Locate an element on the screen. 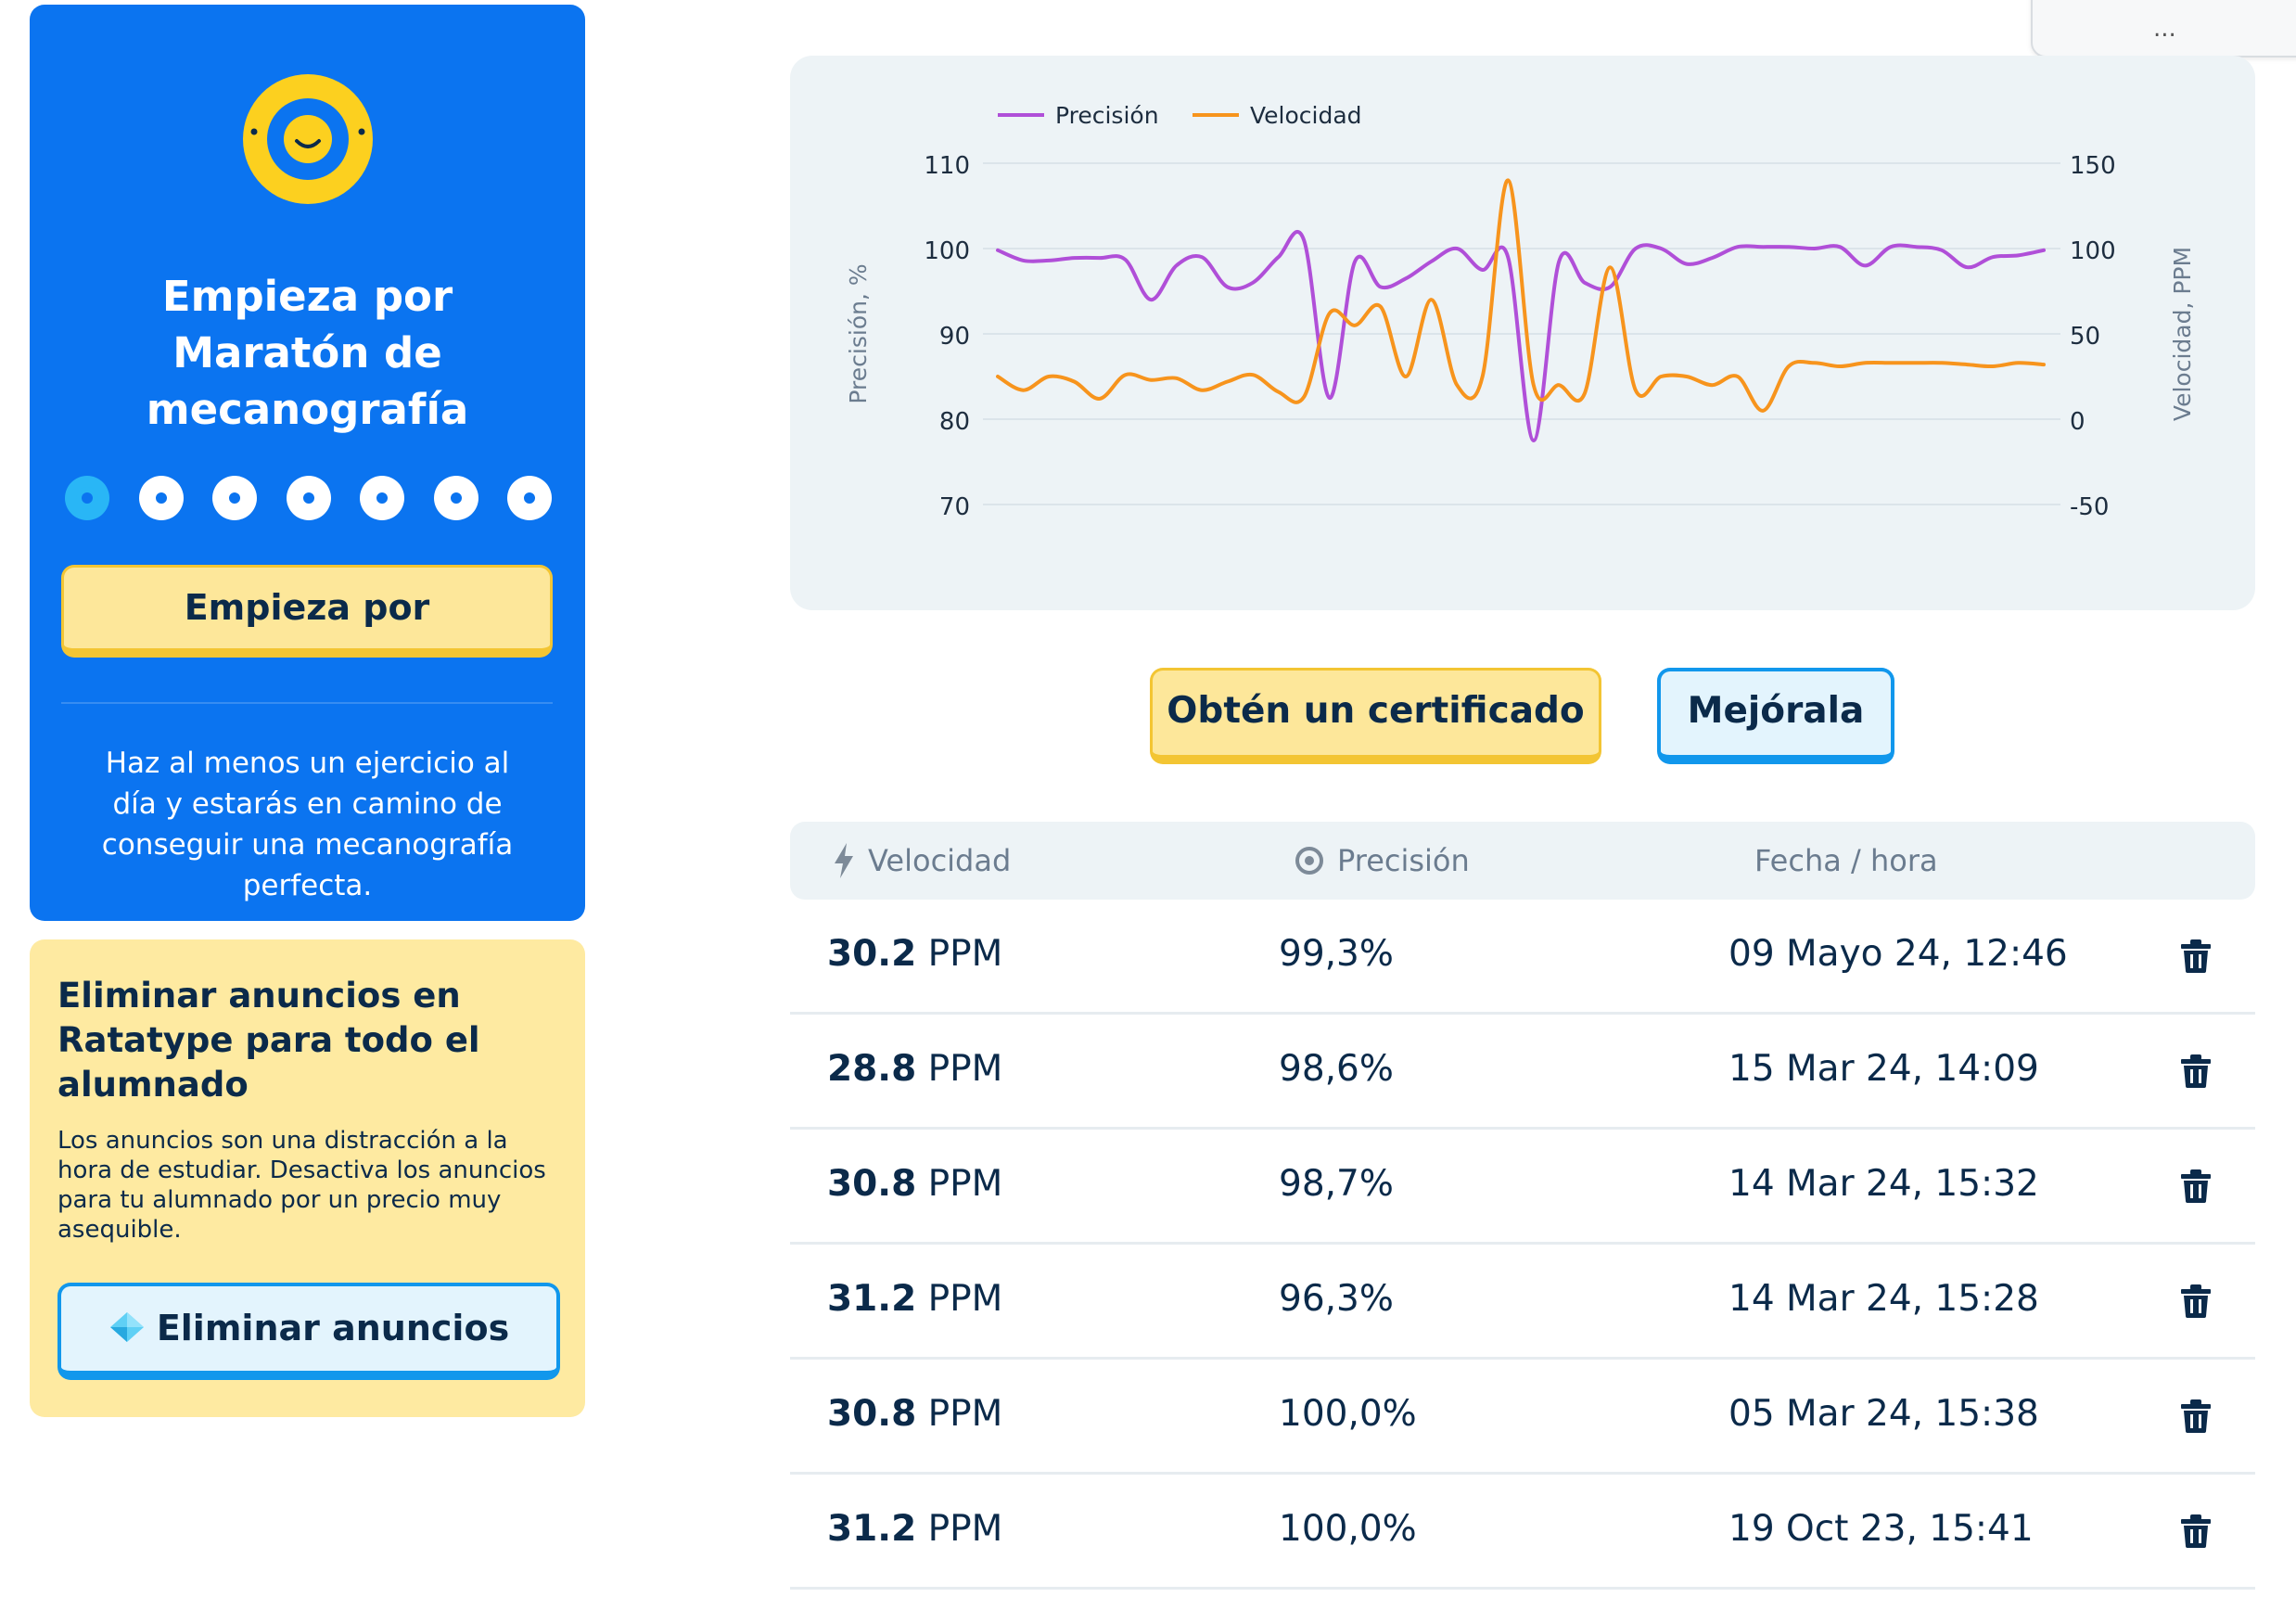 The width and height of the screenshot is (2296, 1610). legend-label: Velocidad is located at coordinates (1306, 115).